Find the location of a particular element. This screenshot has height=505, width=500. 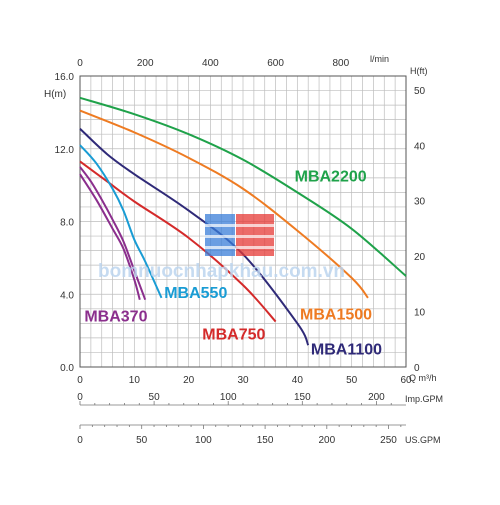

series-label-mba1100: MBA1100 is located at coordinates (346, 349).